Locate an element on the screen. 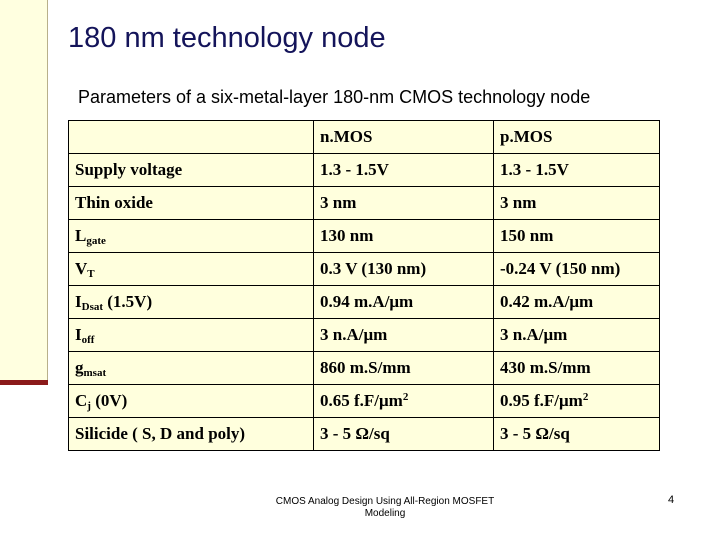 This screenshot has height=540, width=720. table-row: Thin oxide 3 nm 3 nm is located at coordinates (364, 203).